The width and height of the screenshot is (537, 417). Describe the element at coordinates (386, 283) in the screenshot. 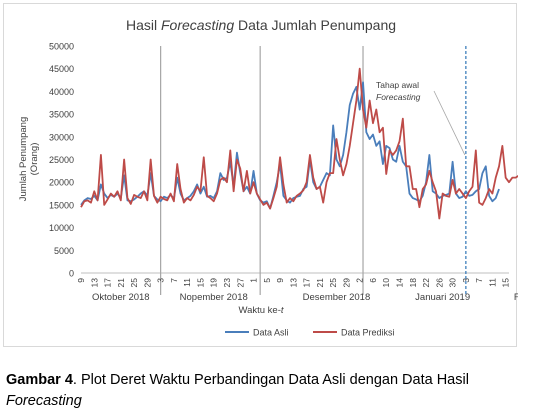

I see `x-tick-label: 10` at that location.